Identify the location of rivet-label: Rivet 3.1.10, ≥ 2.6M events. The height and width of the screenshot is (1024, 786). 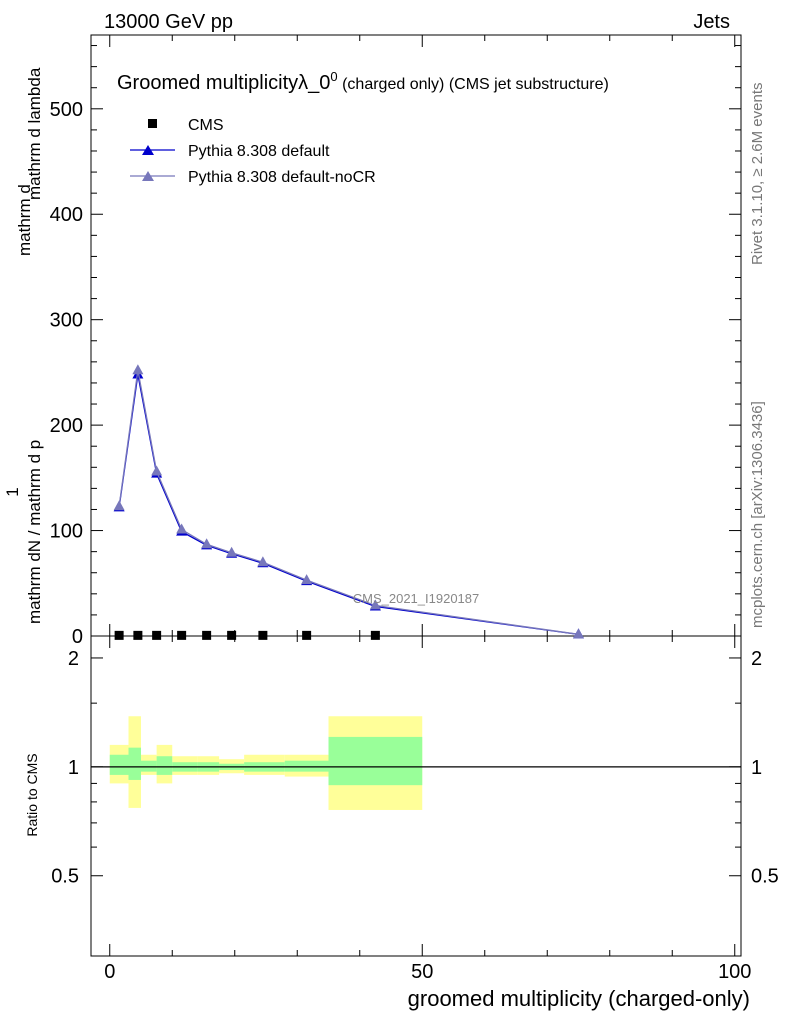
(757, 174).